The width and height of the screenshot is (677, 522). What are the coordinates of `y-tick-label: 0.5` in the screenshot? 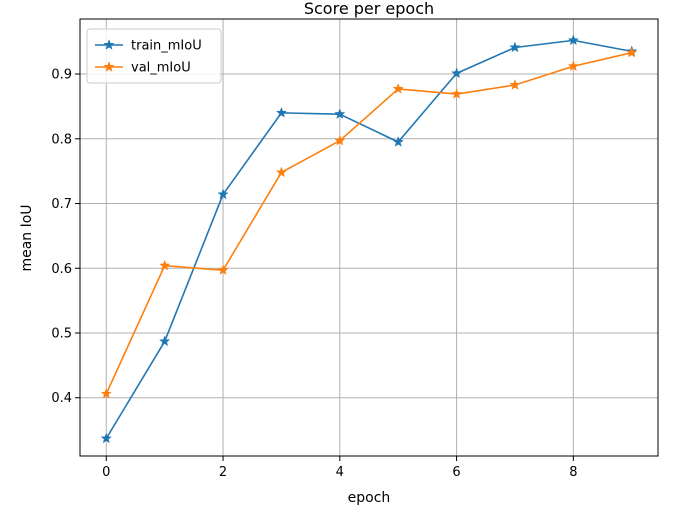 It's located at (61, 333).